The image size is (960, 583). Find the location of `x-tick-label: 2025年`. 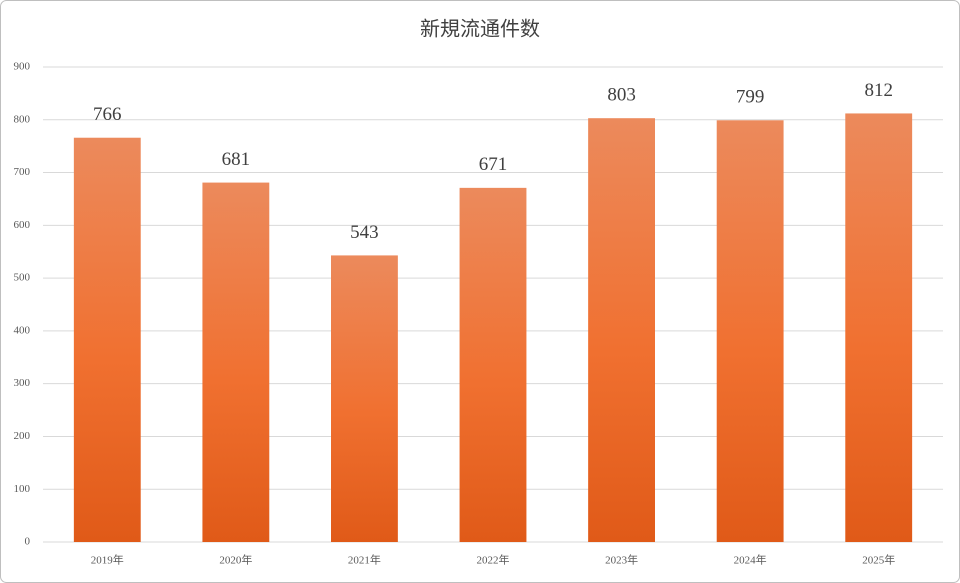

x-tick-label: 2025年 is located at coordinates (878, 560).